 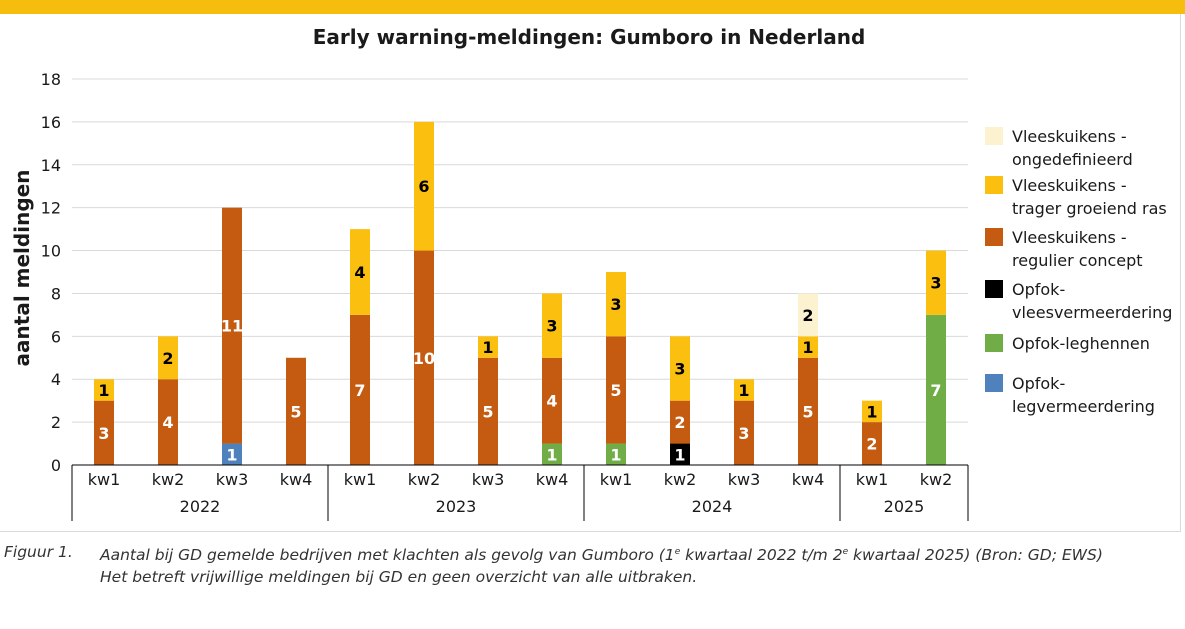 What do you see at coordinates (56, 336) in the screenshot?
I see `y-tick-label: 6` at bounding box center [56, 336].